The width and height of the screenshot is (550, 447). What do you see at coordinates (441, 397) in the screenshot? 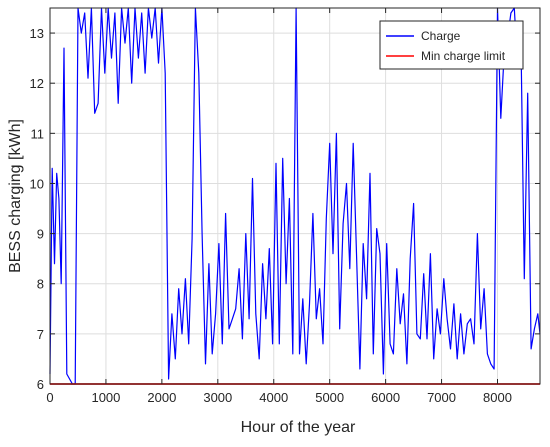
I see `x-tick-label: 7000` at bounding box center [441, 397].